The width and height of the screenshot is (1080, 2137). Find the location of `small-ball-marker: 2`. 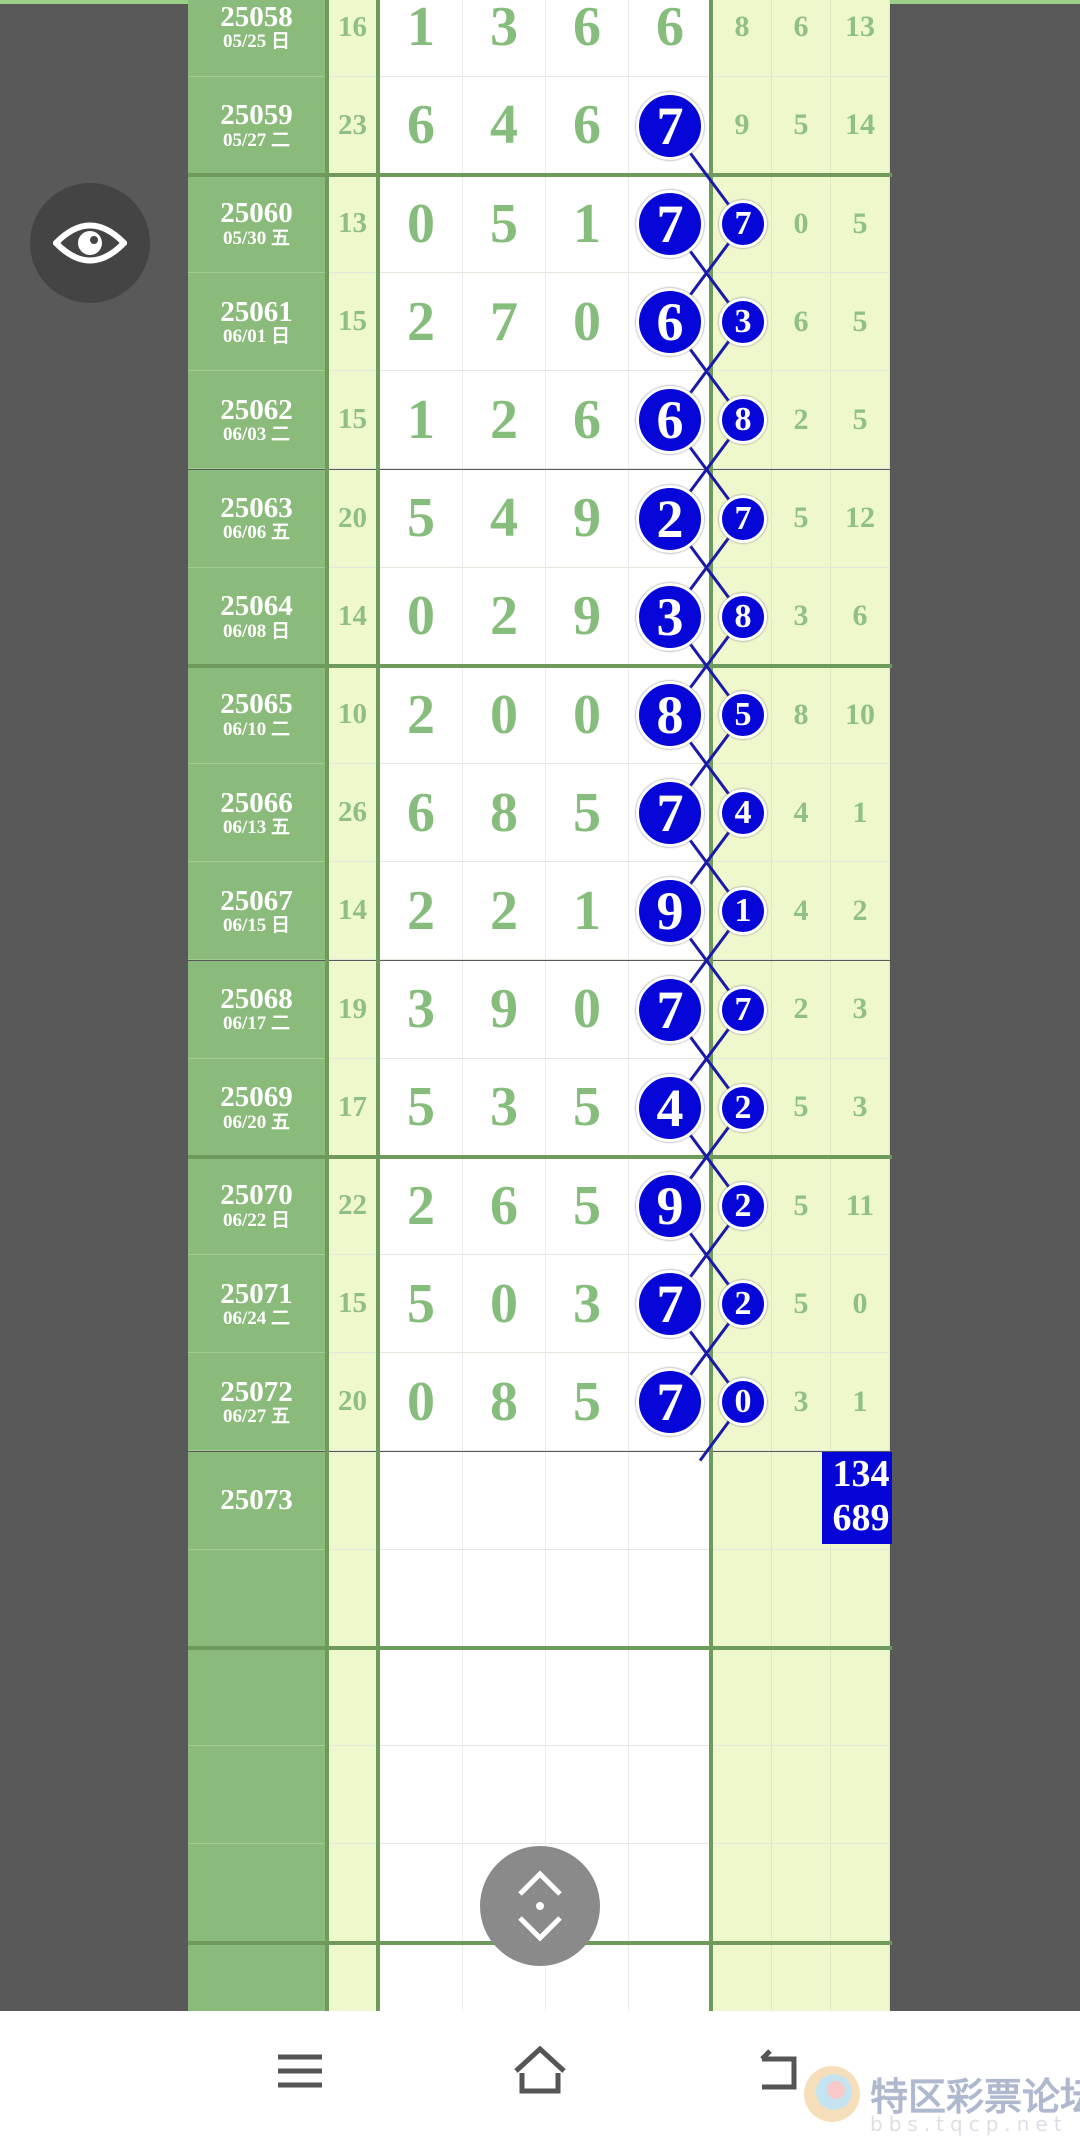

small-ball-marker: 2 is located at coordinates (743, 1304).